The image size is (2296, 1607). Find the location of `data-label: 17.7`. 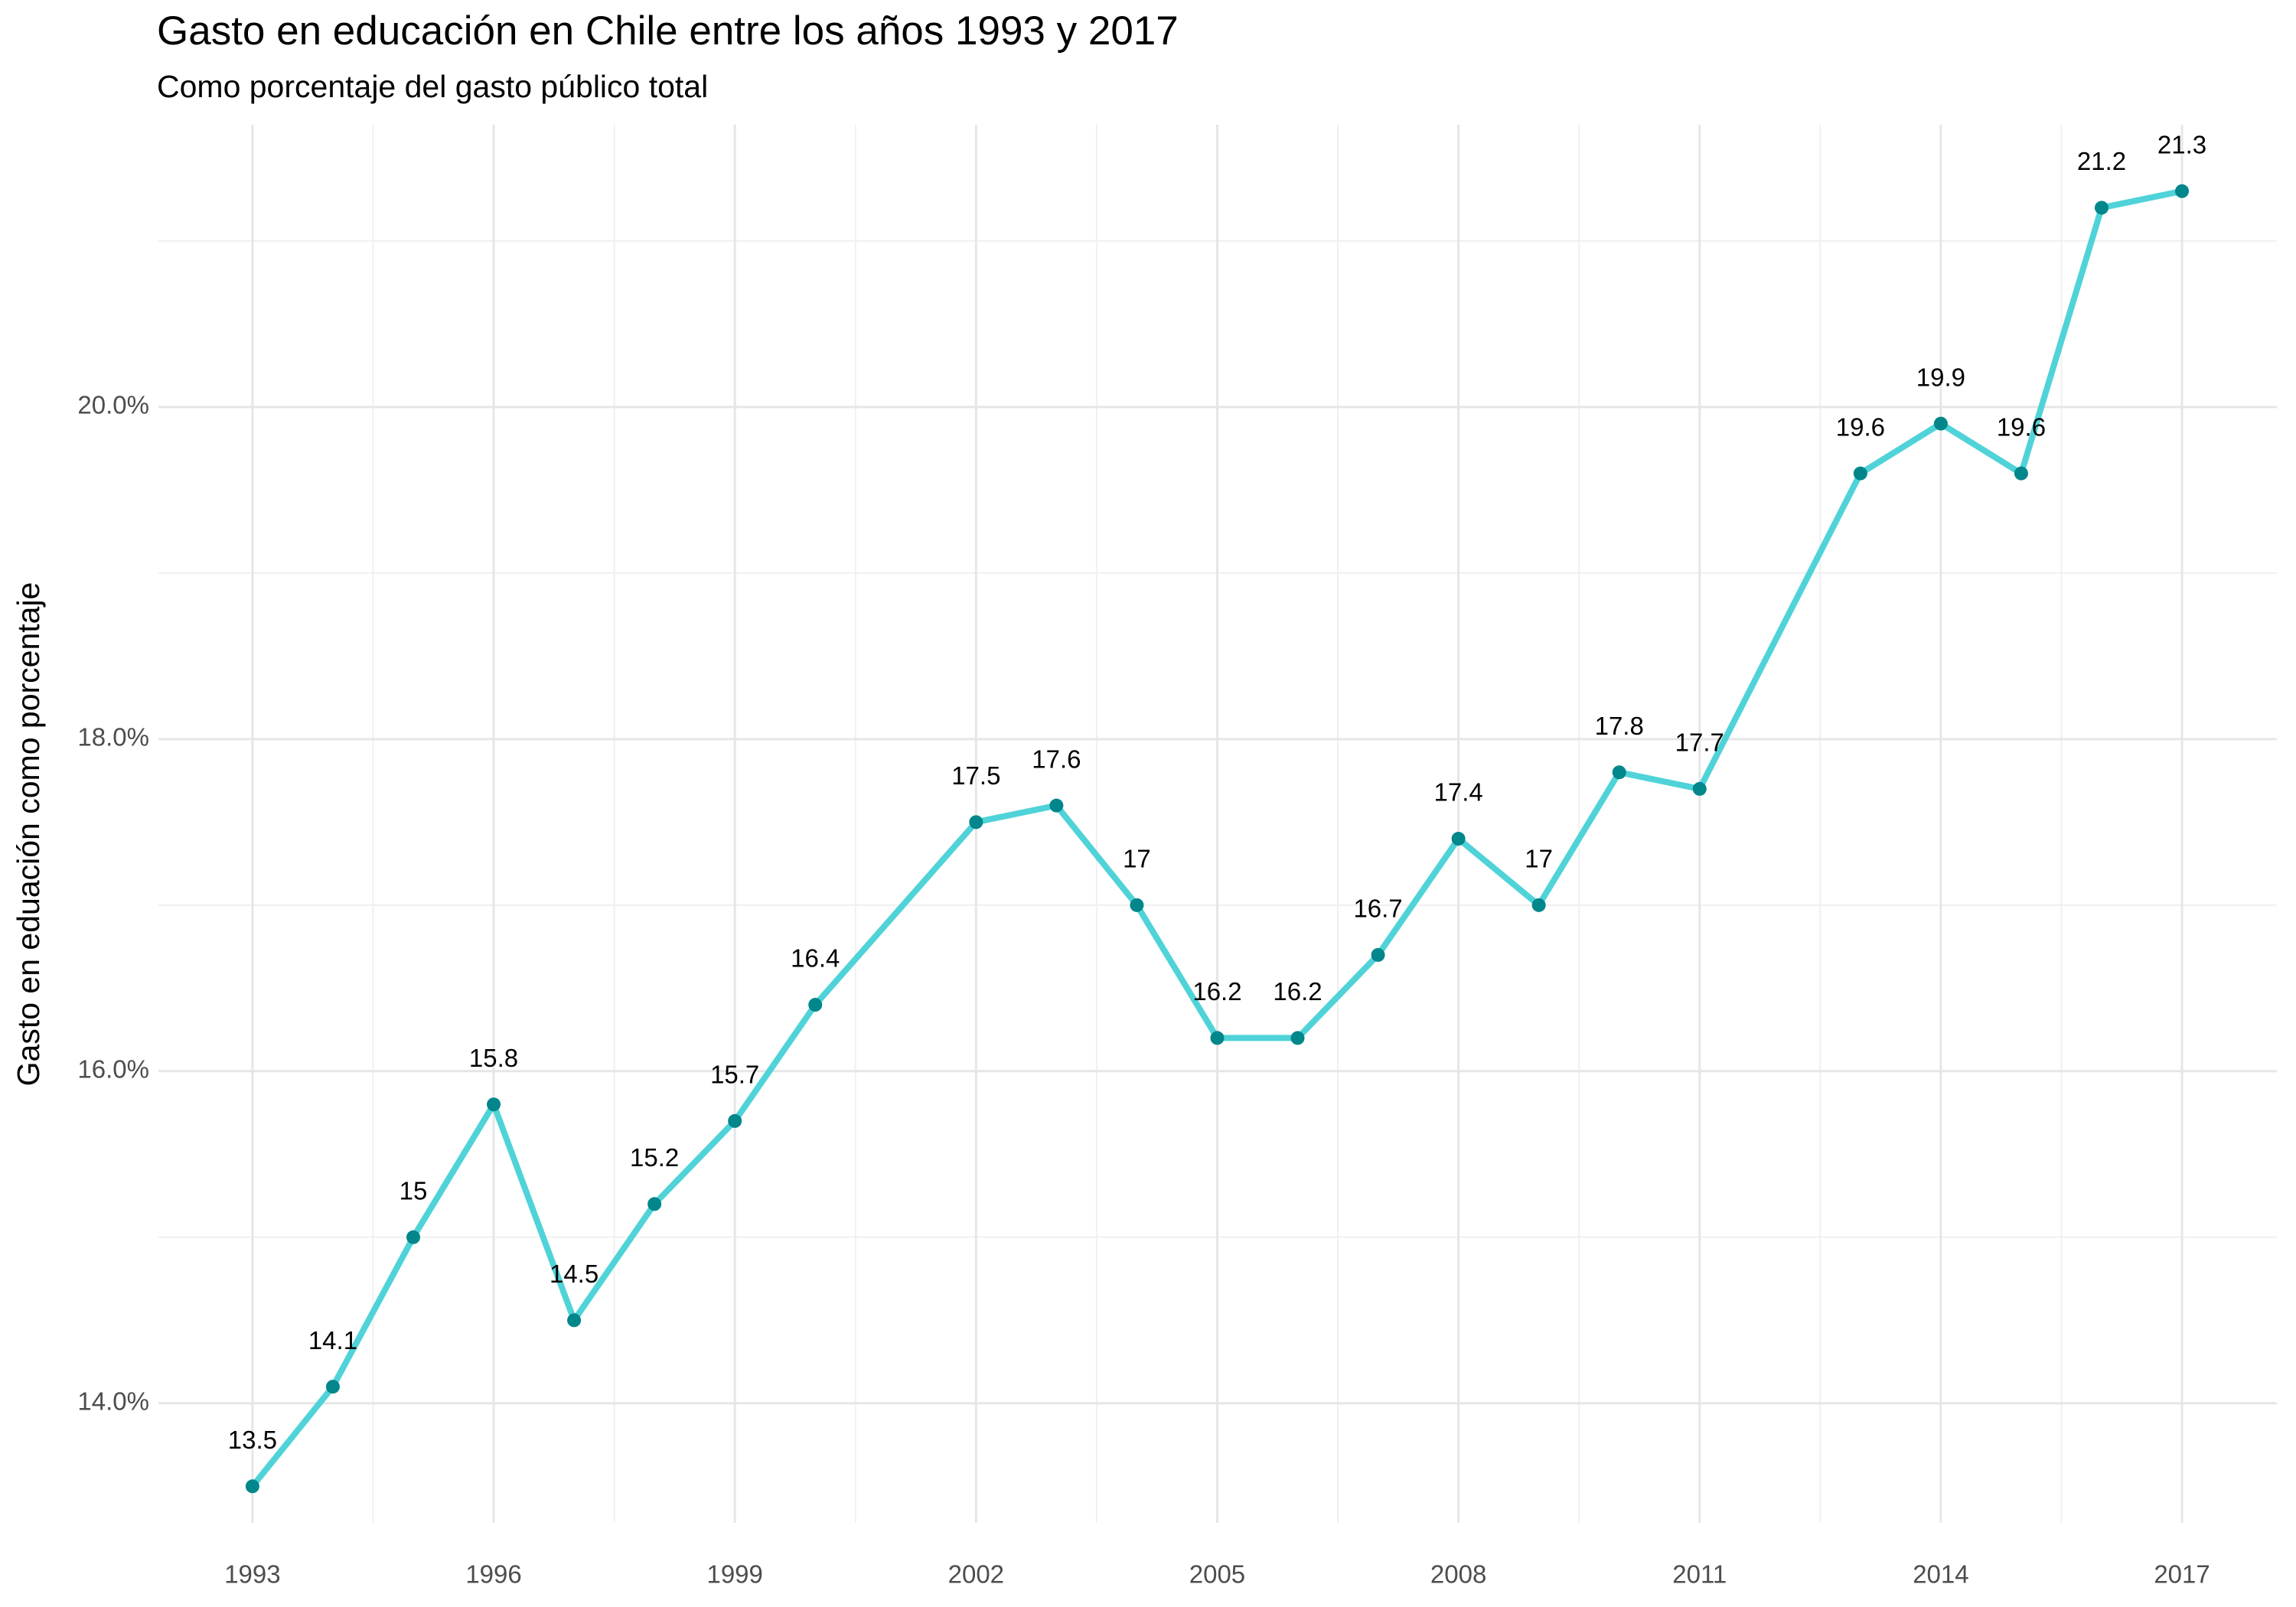

data-label: 17.7 is located at coordinates (1699, 743).